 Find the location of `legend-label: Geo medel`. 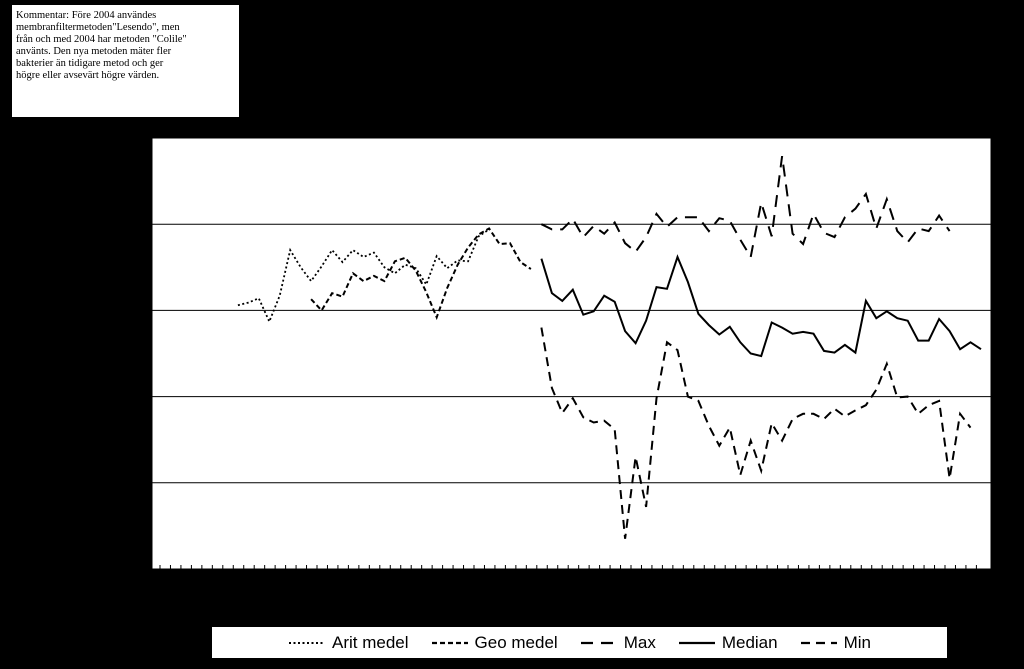

legend-label: Geo medel is located at coordinates (516, 642).